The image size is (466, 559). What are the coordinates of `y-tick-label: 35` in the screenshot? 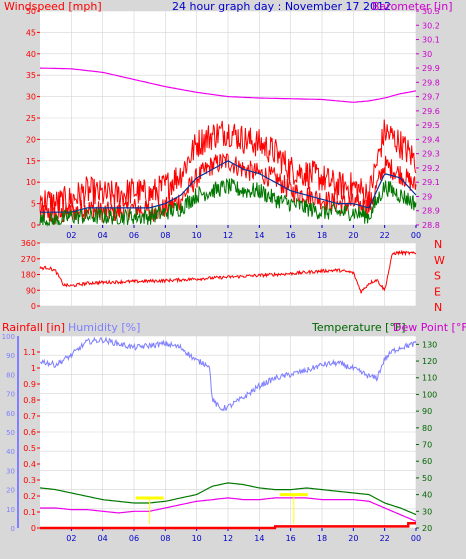 It's located at (31, 75).